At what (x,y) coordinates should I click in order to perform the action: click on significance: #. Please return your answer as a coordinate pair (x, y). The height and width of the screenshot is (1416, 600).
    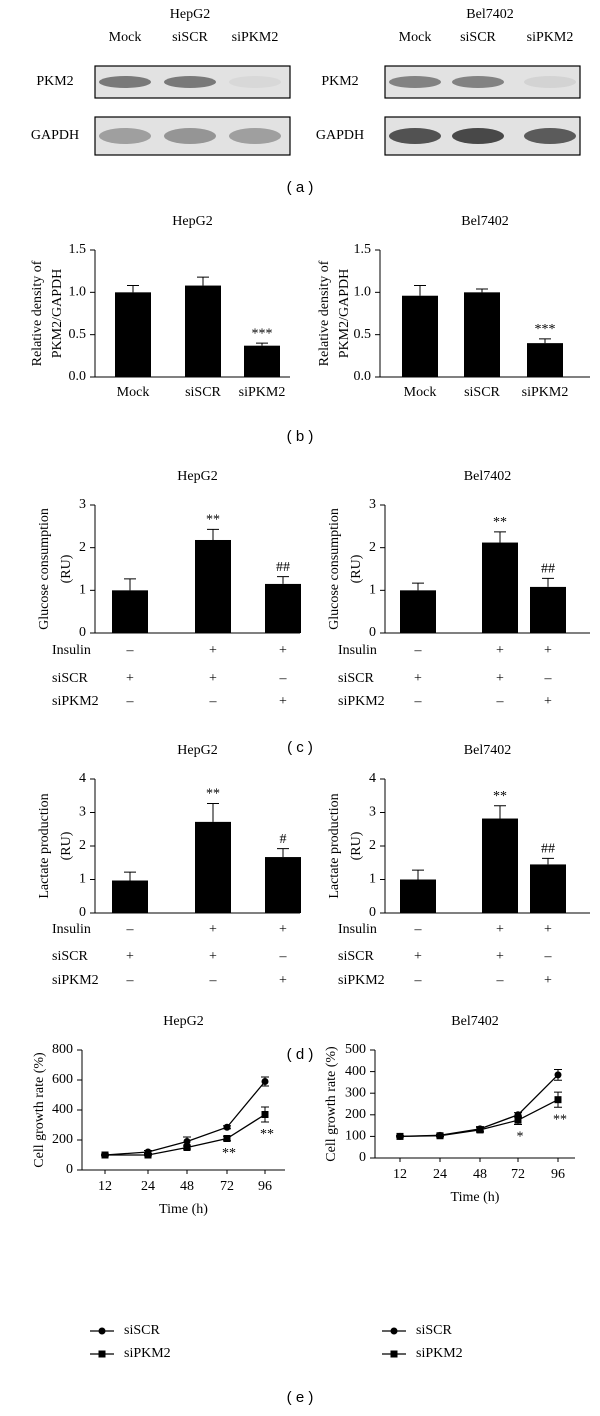
    Looking at the image, I should click on (283, 839).